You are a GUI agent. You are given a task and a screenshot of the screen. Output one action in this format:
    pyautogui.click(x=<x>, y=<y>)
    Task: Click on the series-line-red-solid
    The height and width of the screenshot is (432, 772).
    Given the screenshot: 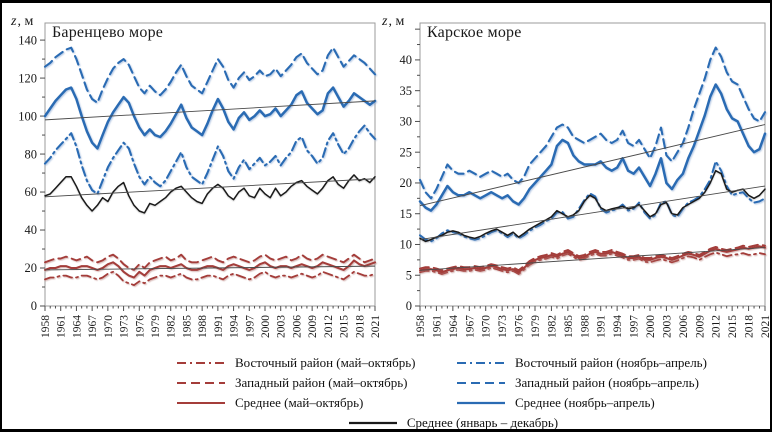 What is the action you would take?
    pyautogui.click(x=592, y=259)
    